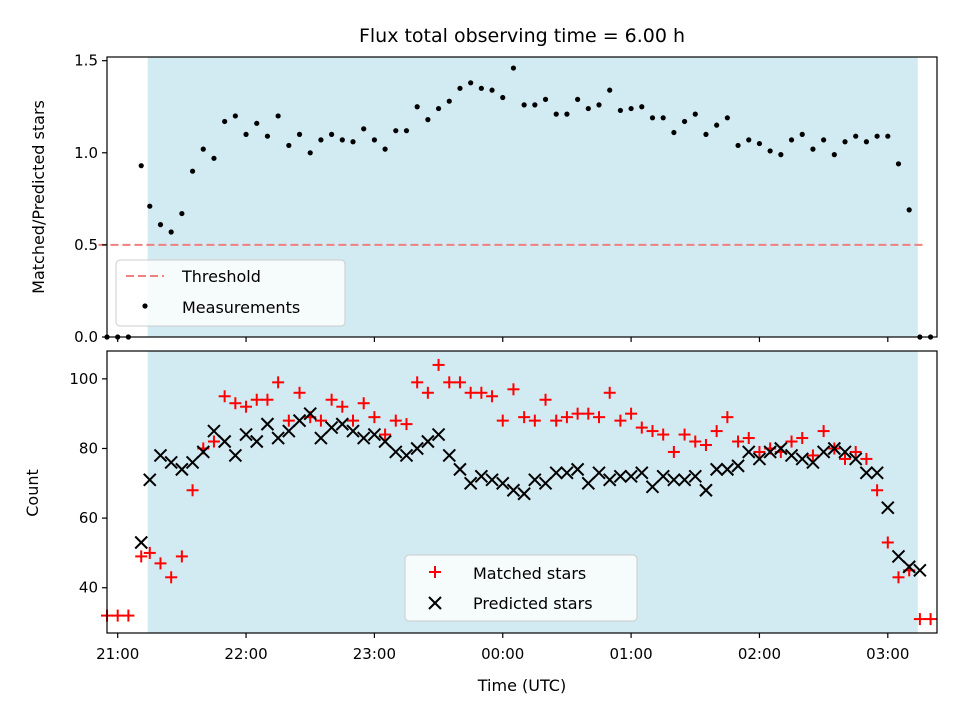  I want to click on count-x-ticks: 21:00 22:00 23:00 00:00 01:00 02:00 03:00, so click(502, 648).